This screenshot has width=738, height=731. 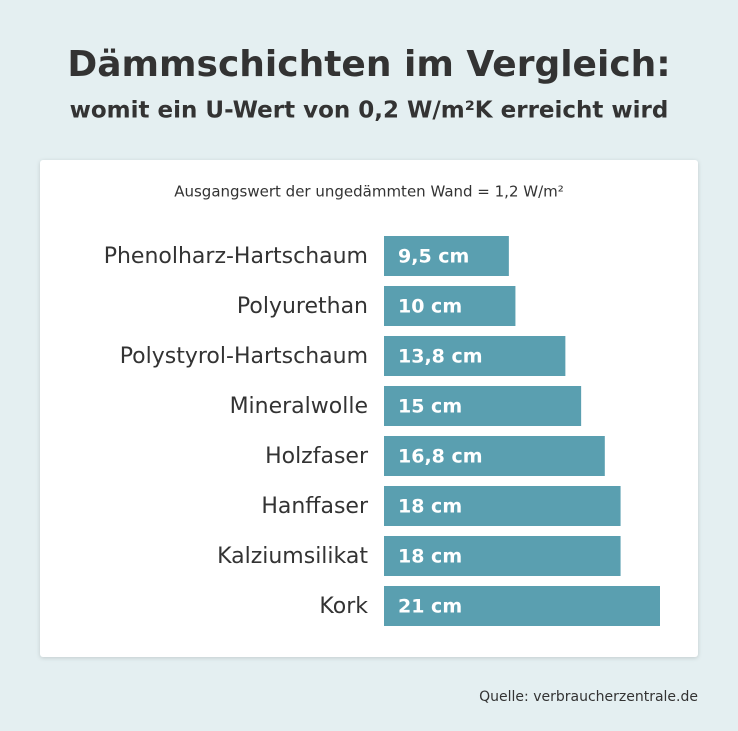 What do you see at coordinates (430, 407) in the screenshot?
I see `value-label: 15 cm` at bounding box center [430, 407].